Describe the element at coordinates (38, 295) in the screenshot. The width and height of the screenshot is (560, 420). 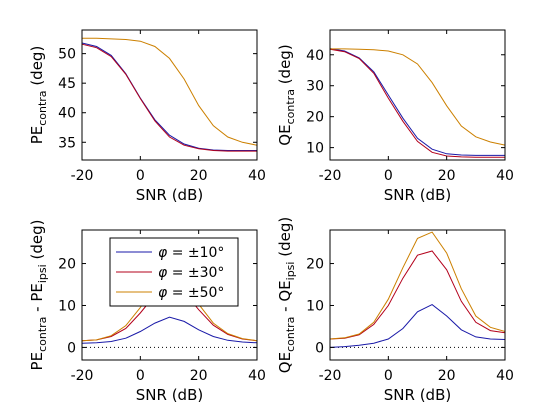
I see `y-axis-label: PEcontra - PEipsi (deg)` at that location.